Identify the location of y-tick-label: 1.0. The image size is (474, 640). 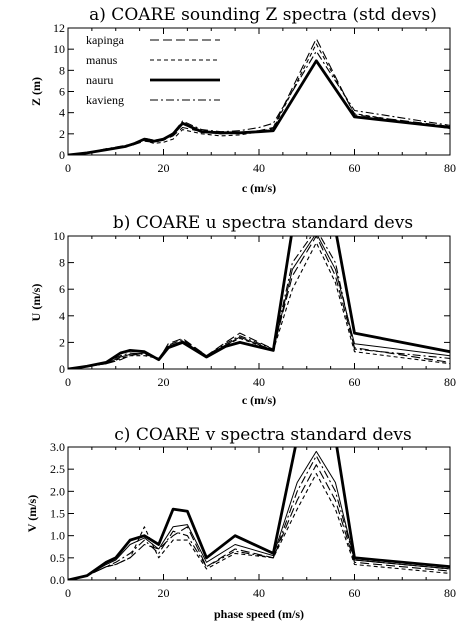
(57, 536).